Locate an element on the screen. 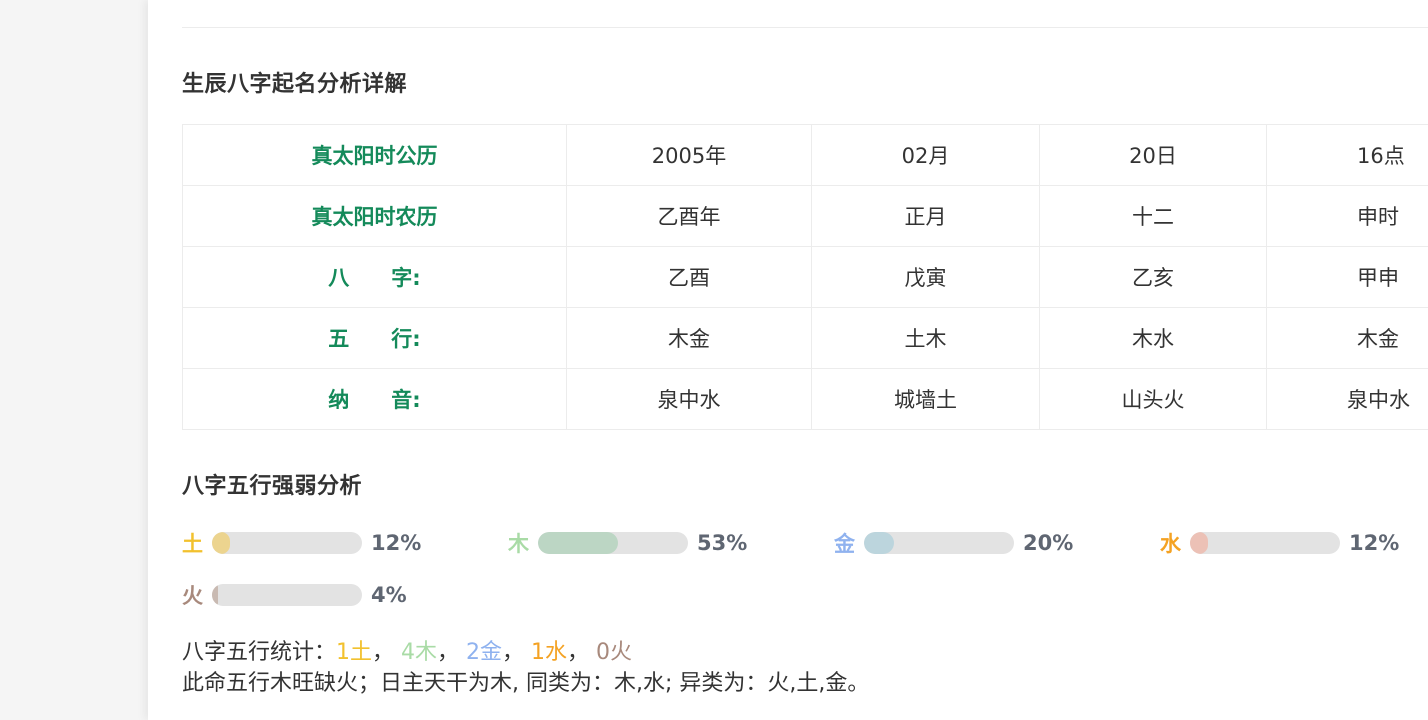 This screenshot has width=1428, height=720. element-label: 金 is located at coordinates (844, 544).